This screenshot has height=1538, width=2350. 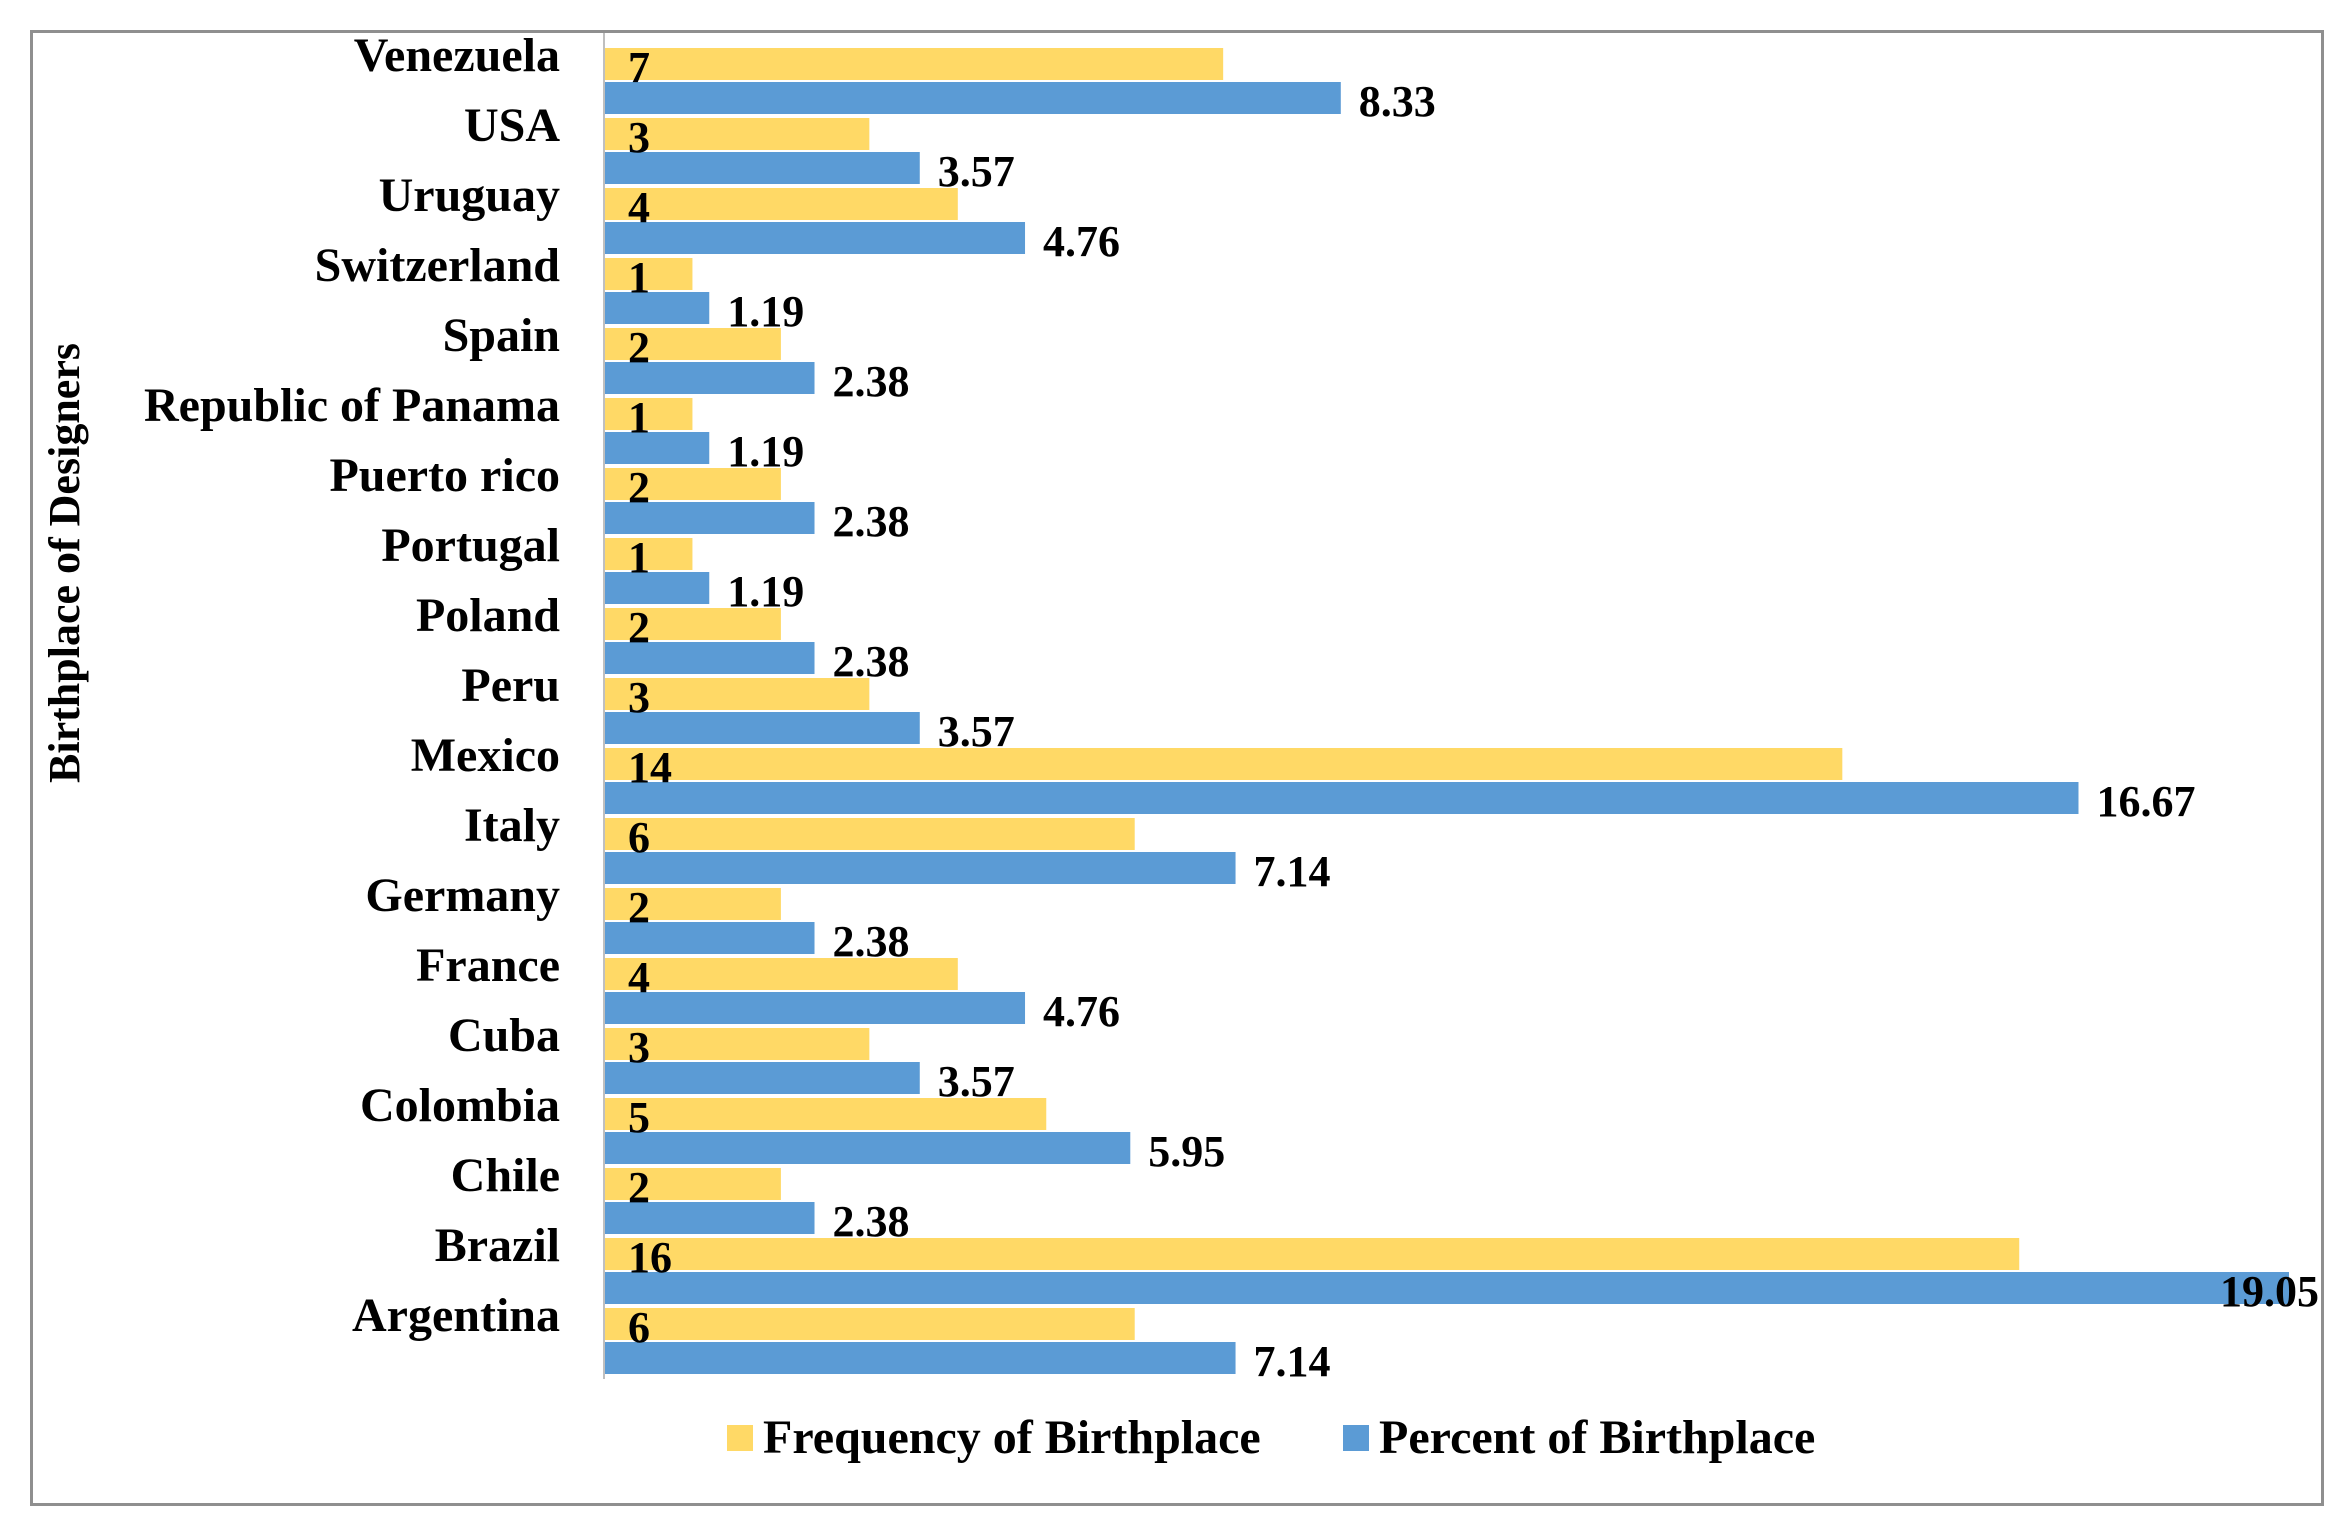 I want to click on category-label-spain: Spain, so click(x=501, y=335).